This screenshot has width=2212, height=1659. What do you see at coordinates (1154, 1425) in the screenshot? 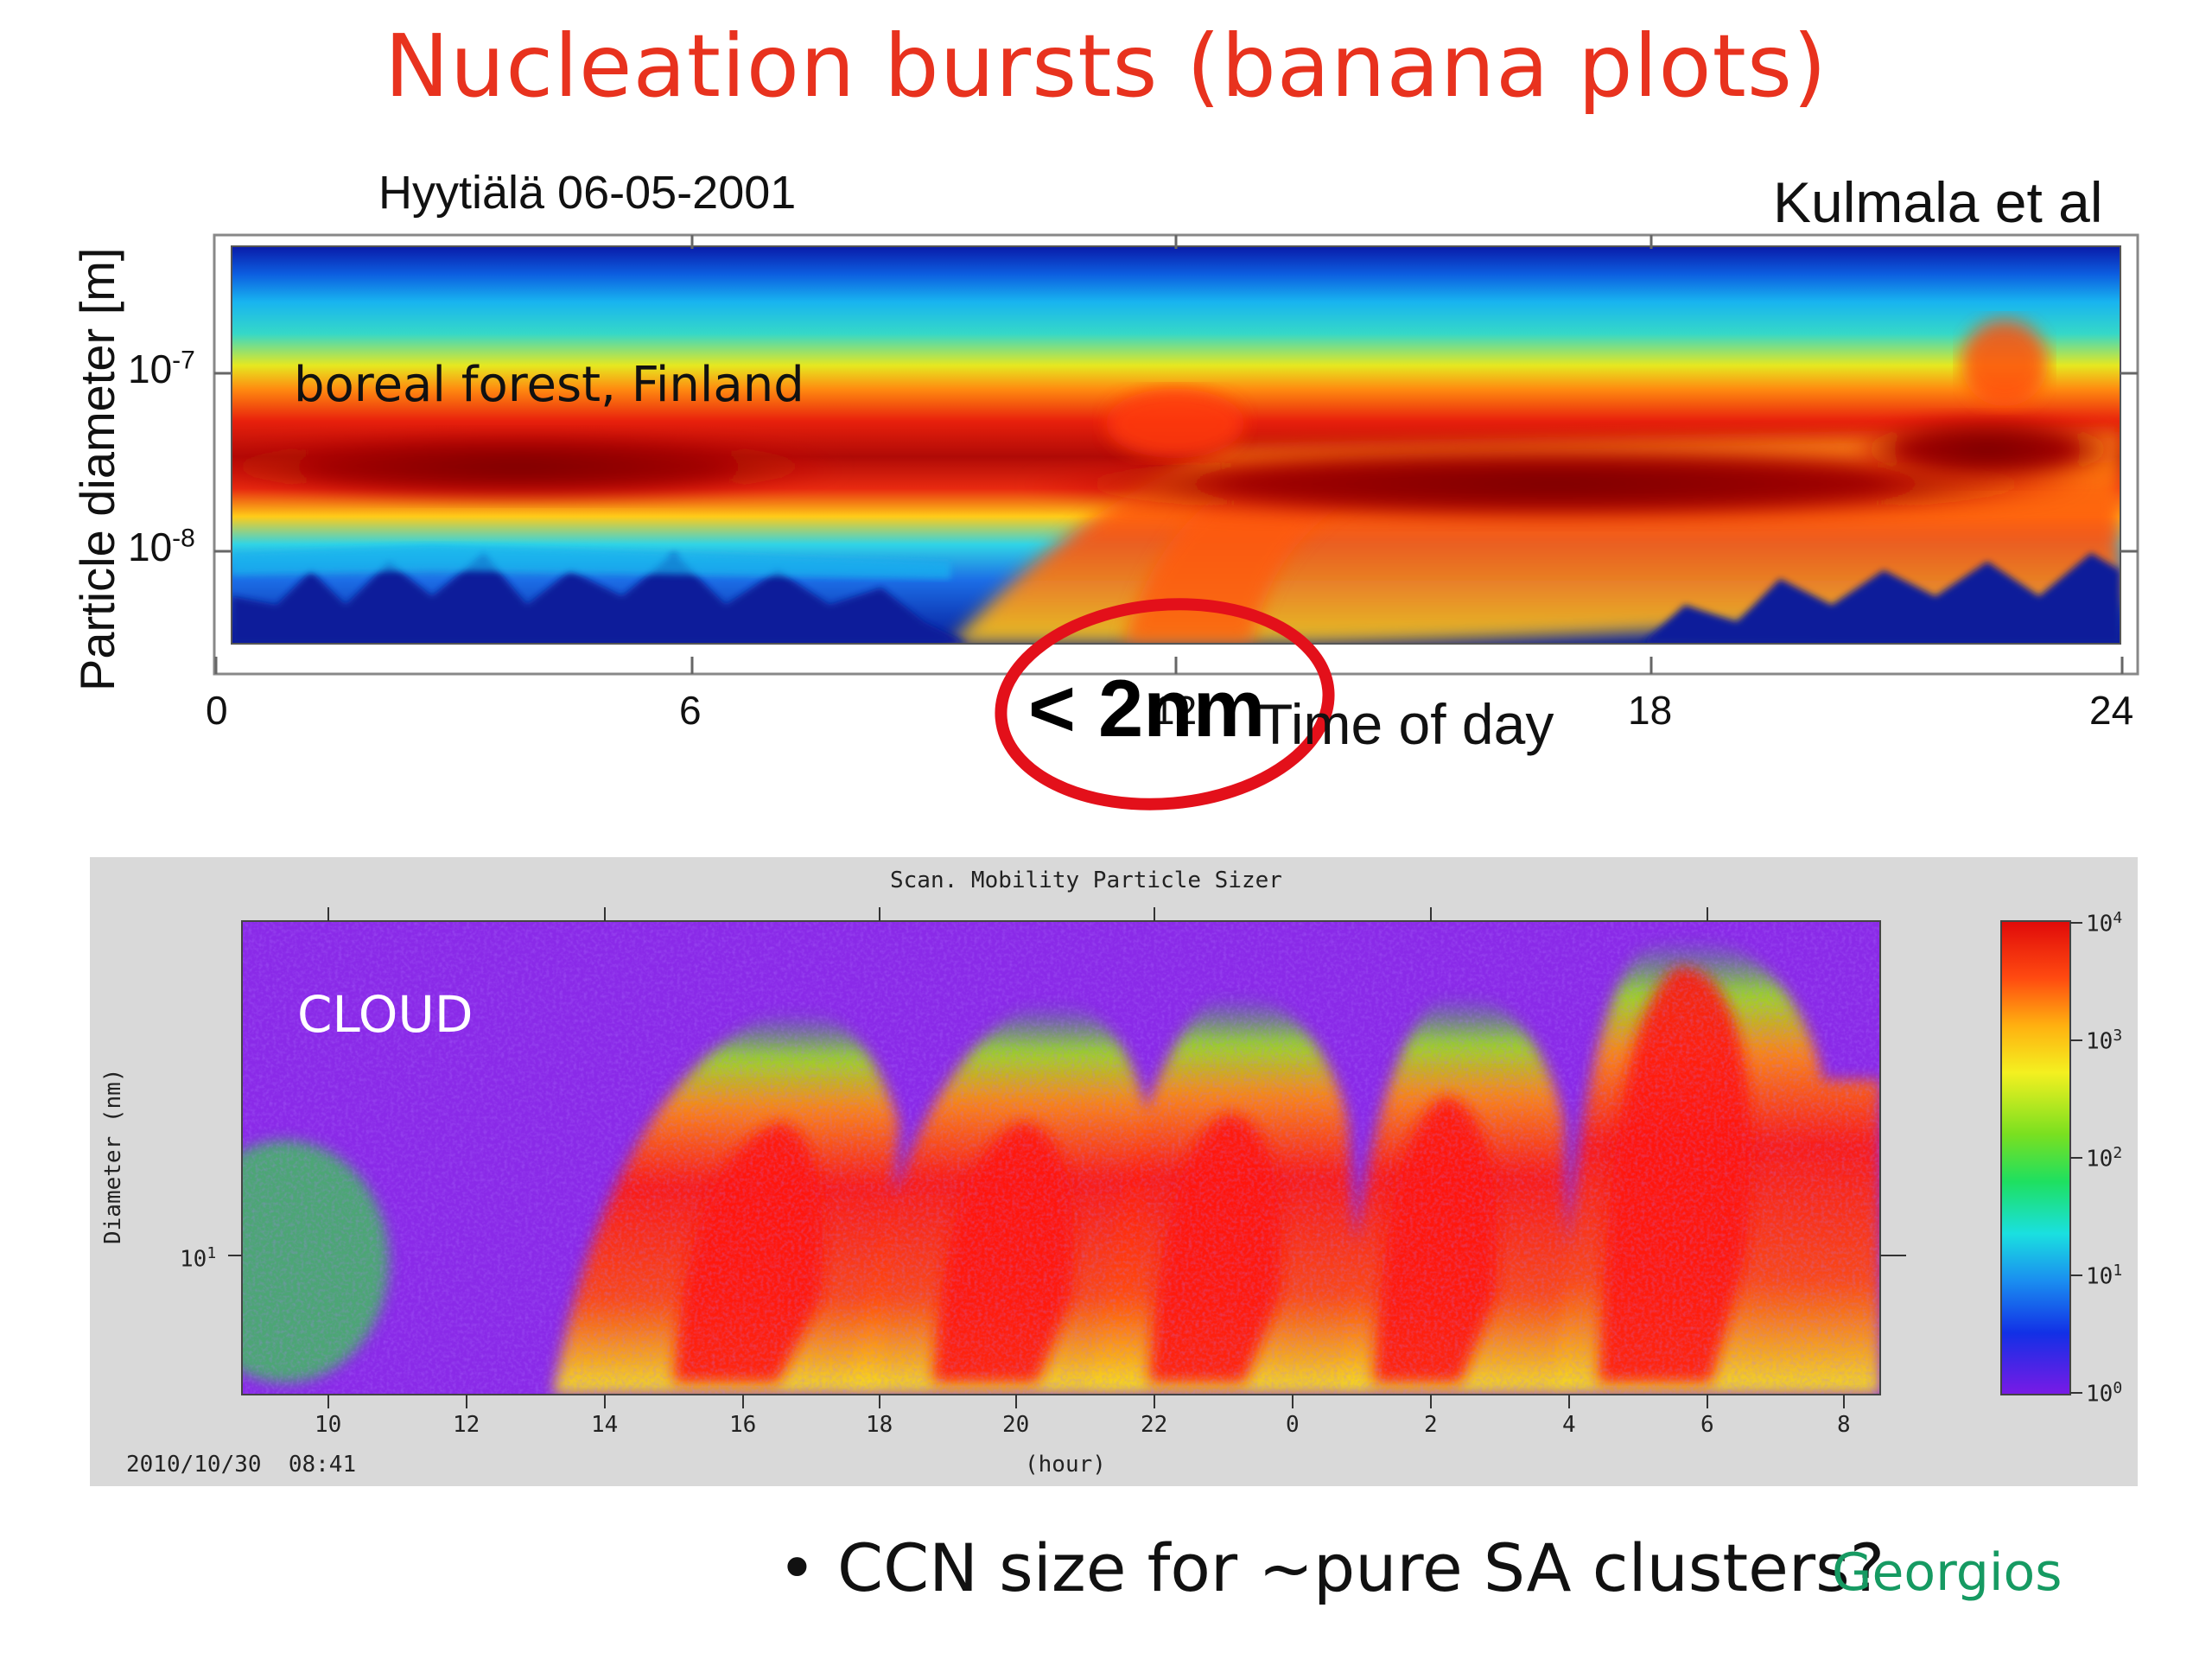
I see `x-tick-label: 22` at bounding box center [1154, 1425].